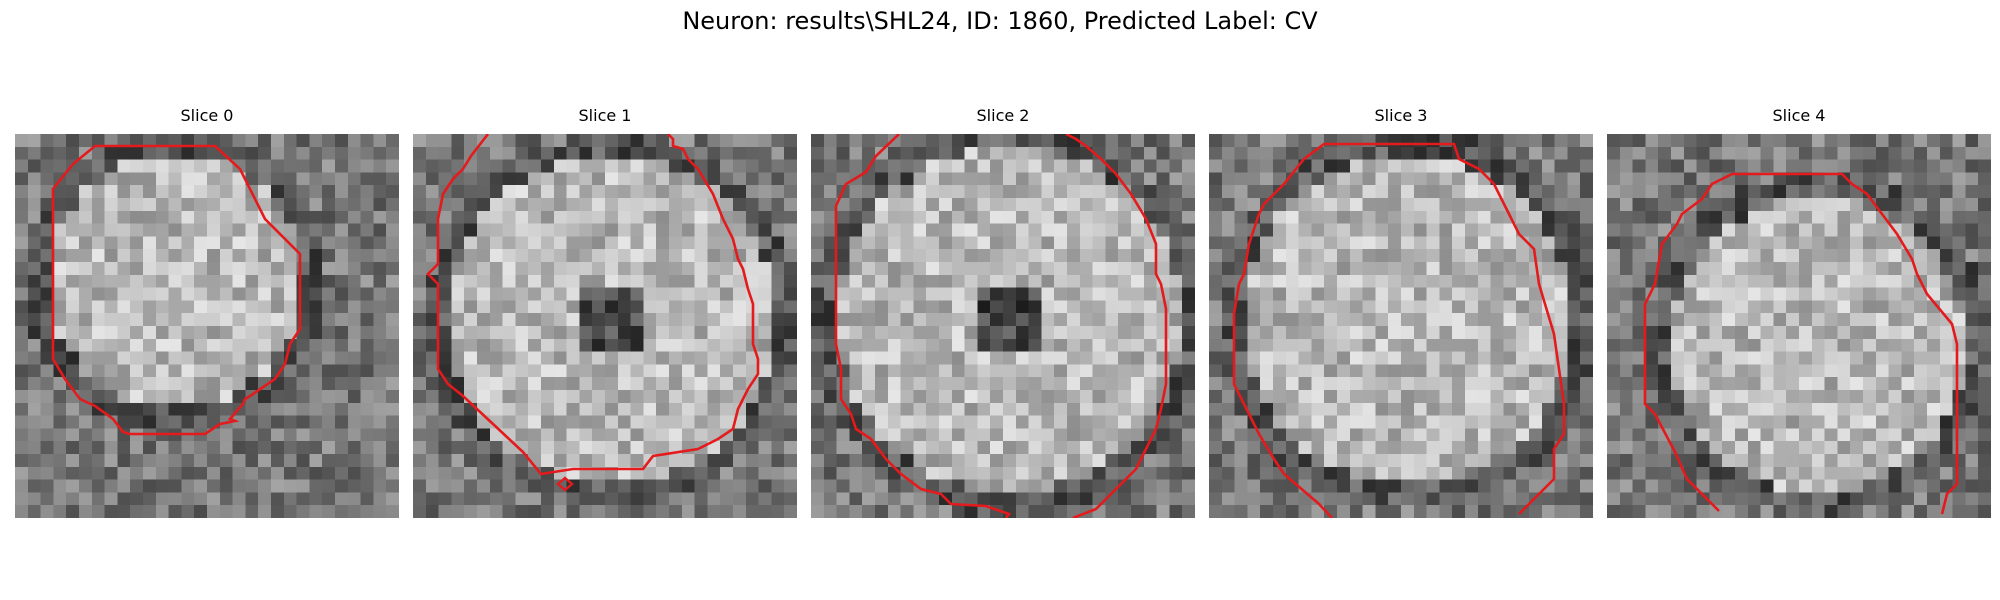 This screenshot has height=600, width=2000. What do you see at coordinates (1401, 115) in the screenshot?
I see `slice-title: Slice 3` at bounding box center [1401, 115].